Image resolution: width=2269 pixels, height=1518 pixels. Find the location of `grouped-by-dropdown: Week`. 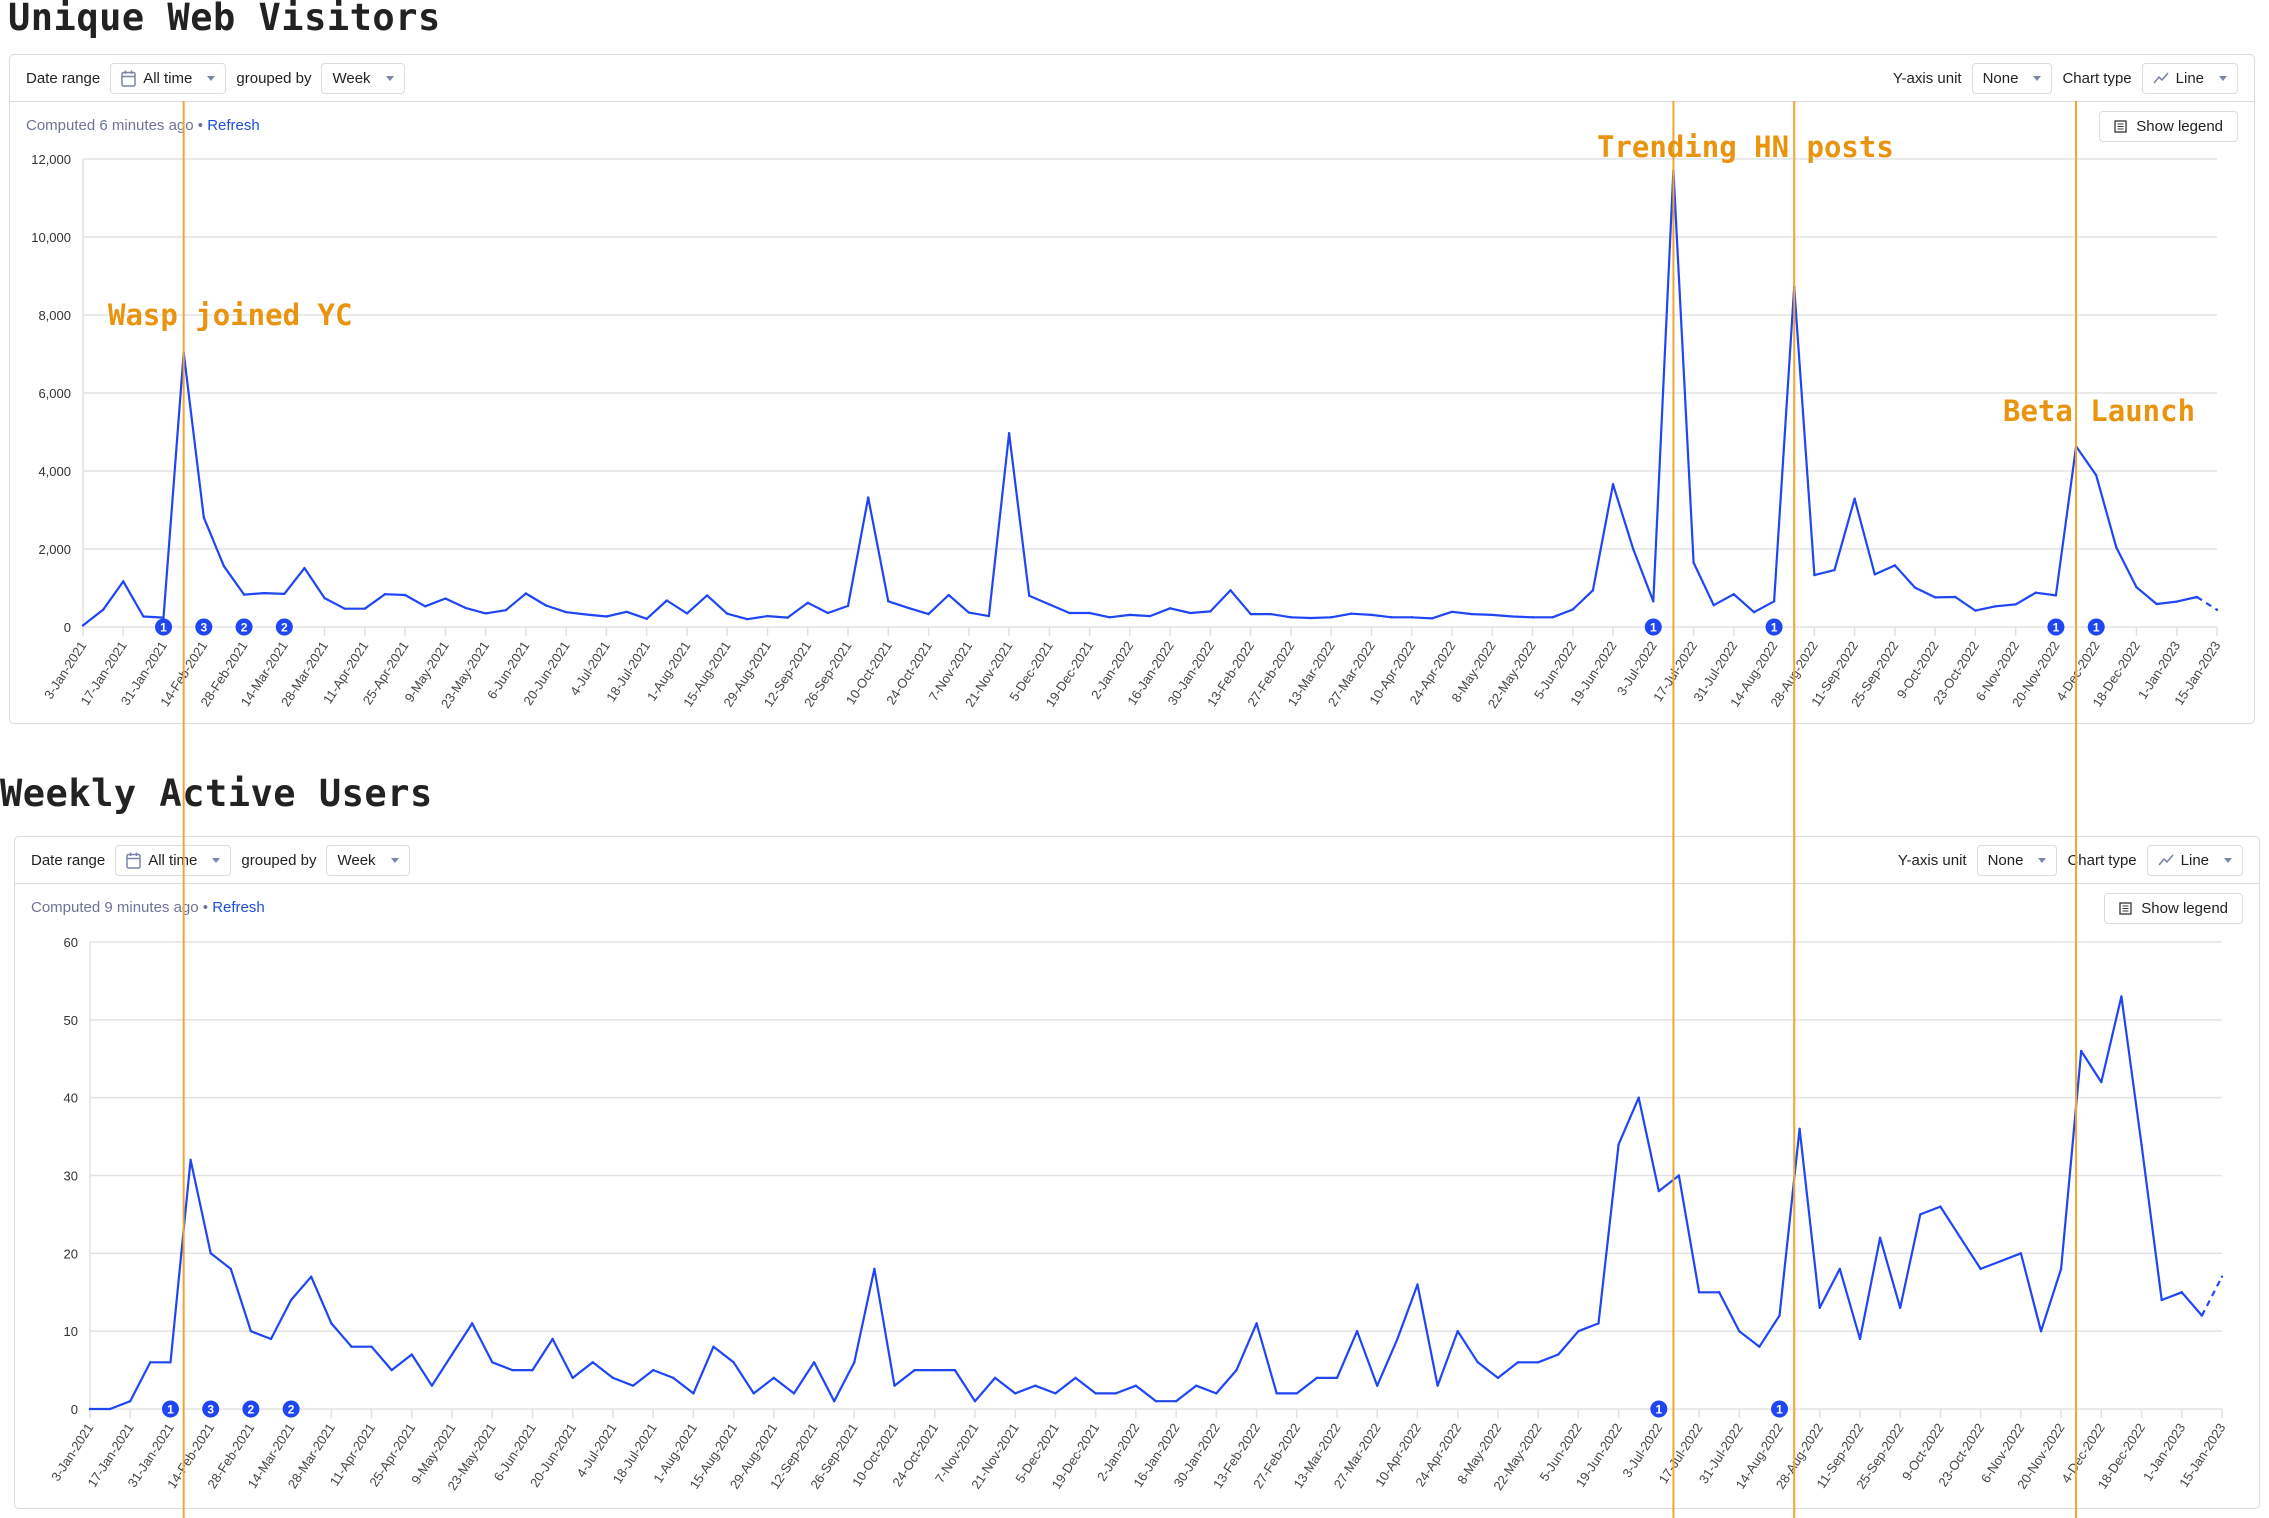

grouped-by-dropdown: Week is located at coordinates (368, 860).